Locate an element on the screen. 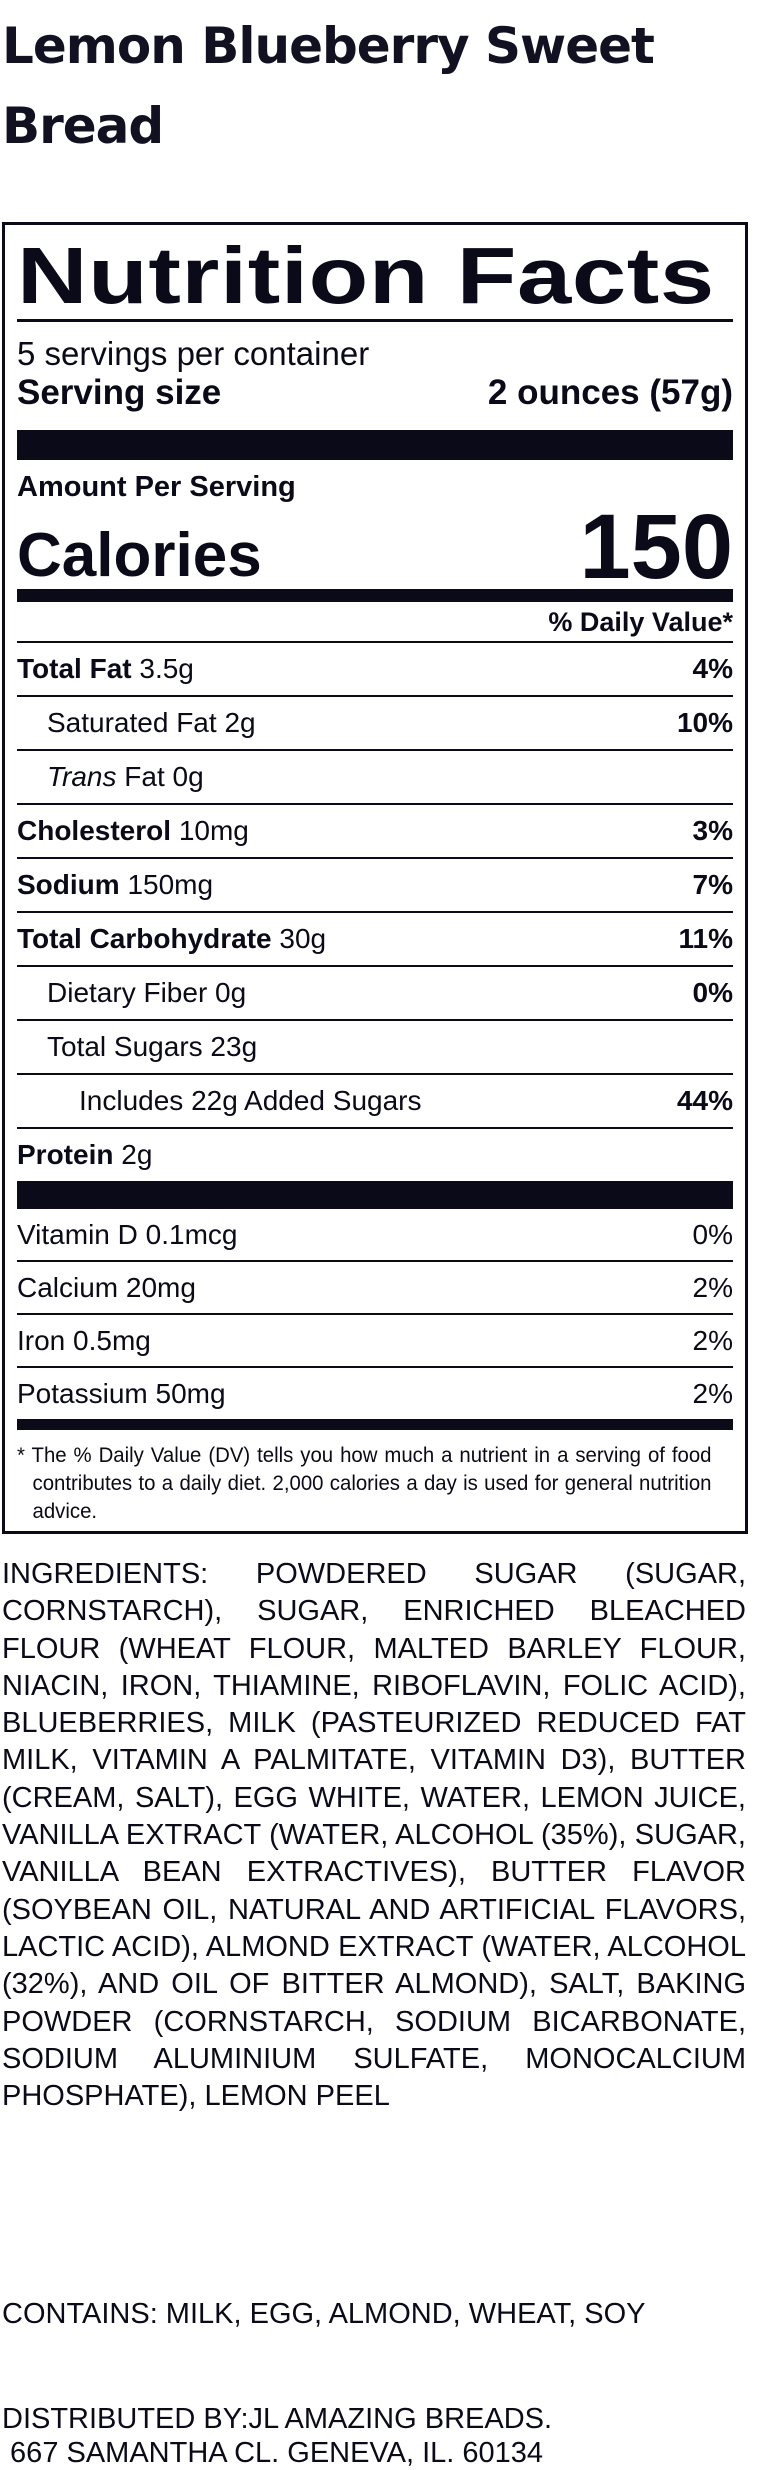 Image resolution: width=762 pixels, height=2470 pixels. nutrition-facts-heading: Nutrition Facts is located at coordinates (366, 275).